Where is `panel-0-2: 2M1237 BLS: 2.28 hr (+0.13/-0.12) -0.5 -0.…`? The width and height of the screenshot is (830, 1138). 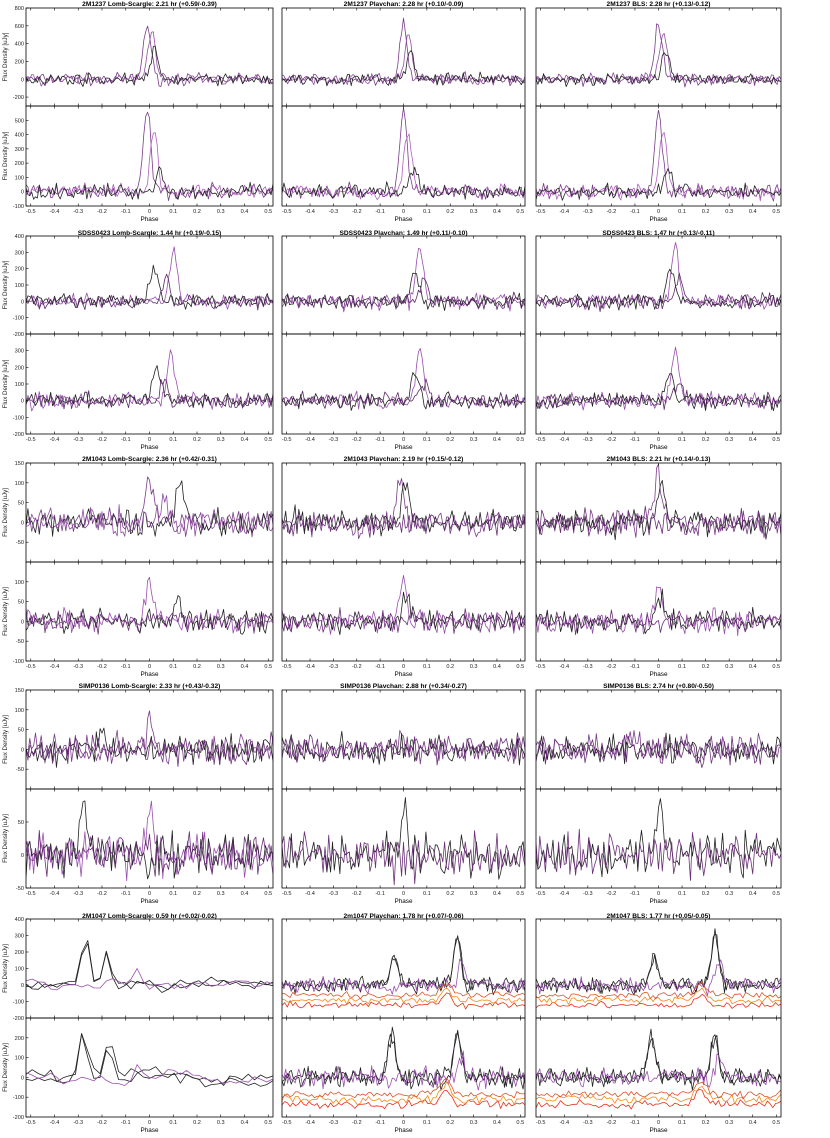
panel-0-2: 2M1237 BLS: 2.28 hr (+0.13/-0.12) -0.5 -0.… is located at coordinates (658, 112).